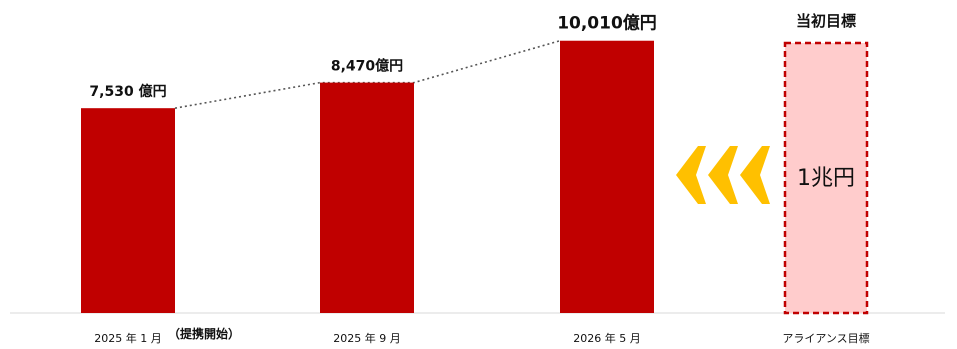  I want to click on category-label-2025-sep: 2025 年 9 月, so click(366, 338).